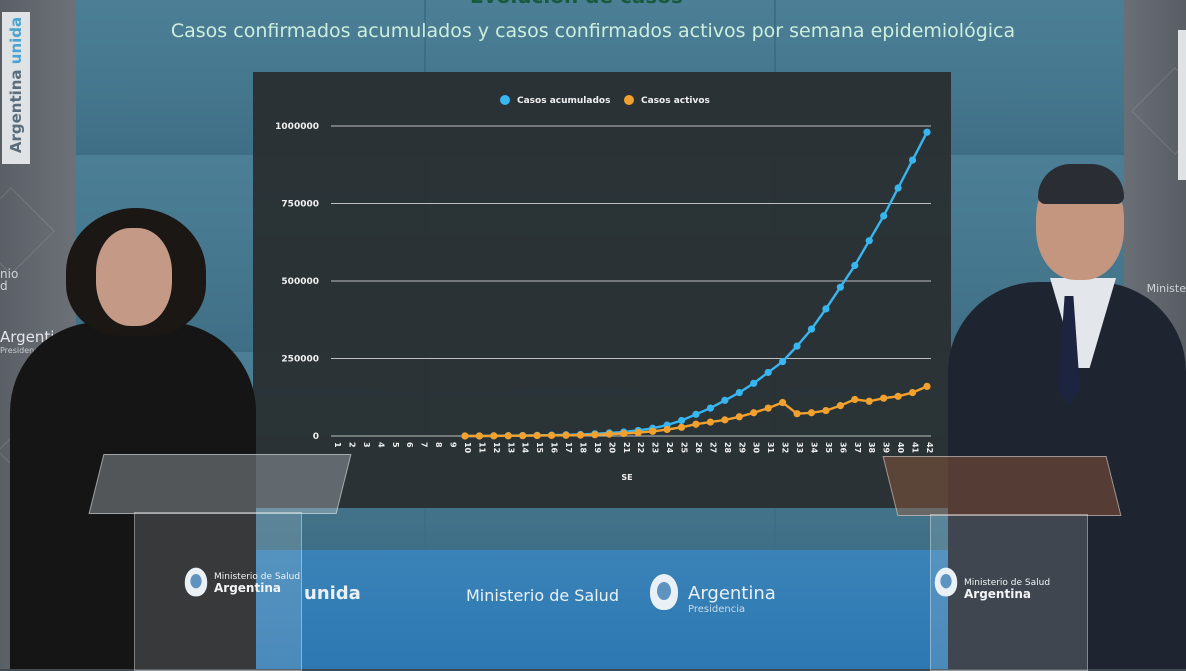 This screenshot has height=671, width=1186. Describe the element at coordinates (698, 448) in the screenshot. I see `x-tick-label: 26` at that location.